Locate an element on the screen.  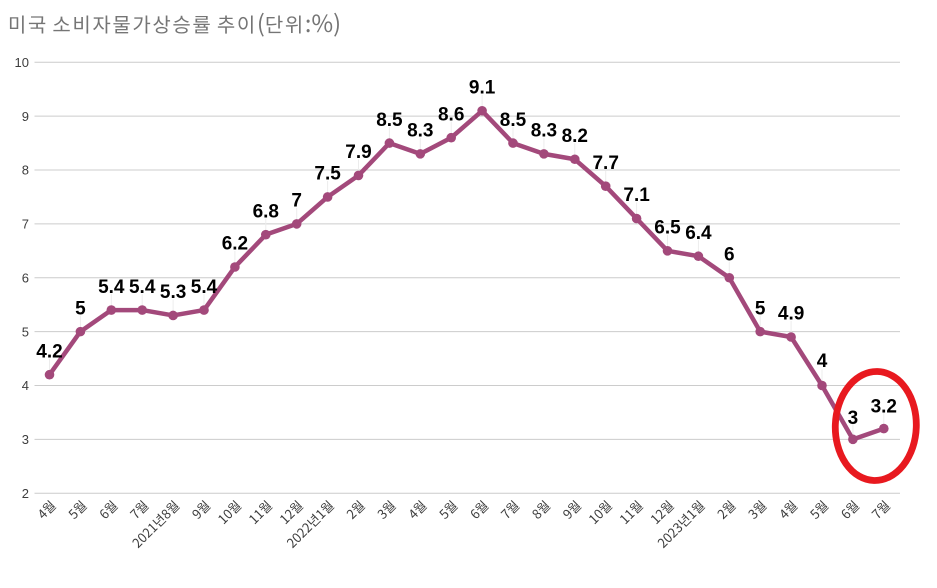
svg-text: 7.9 is located at coordinates (358, 152).